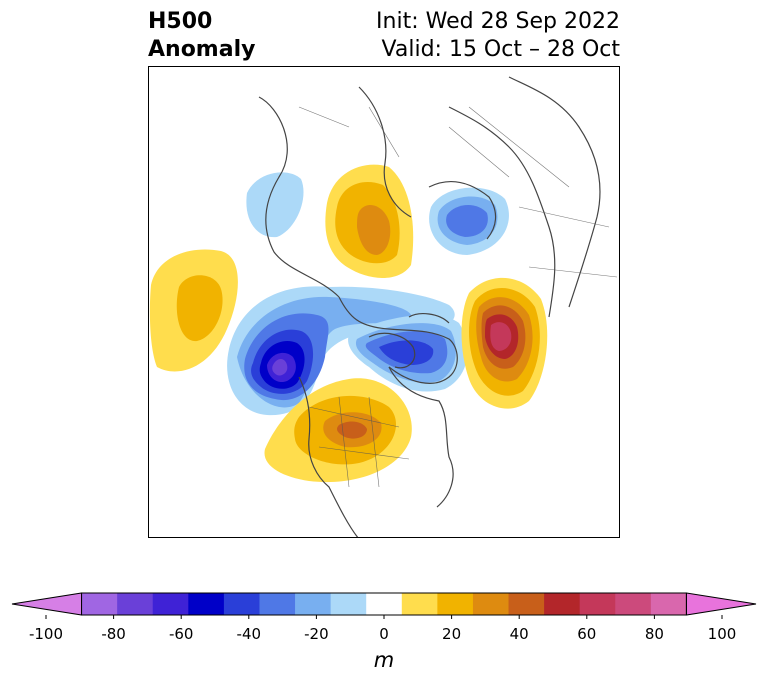  I want to click on scandinavia-trough, so click(275, 205).